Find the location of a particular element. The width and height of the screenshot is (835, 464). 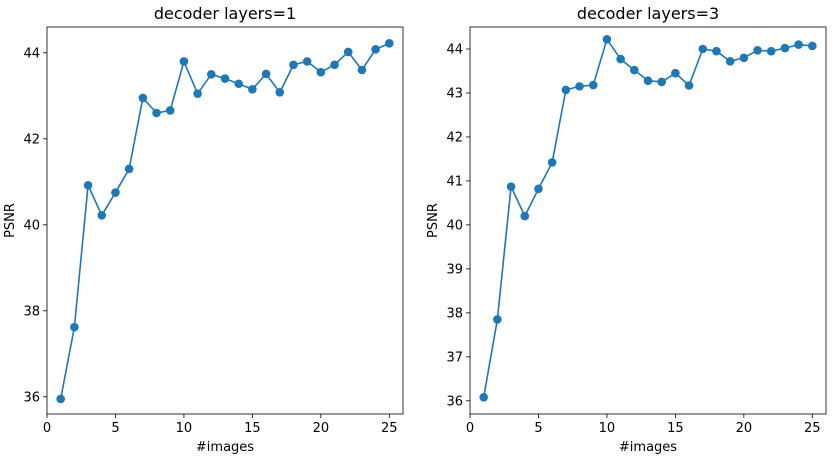

y-tick-label: 39 is located at coordinates (454, 269).